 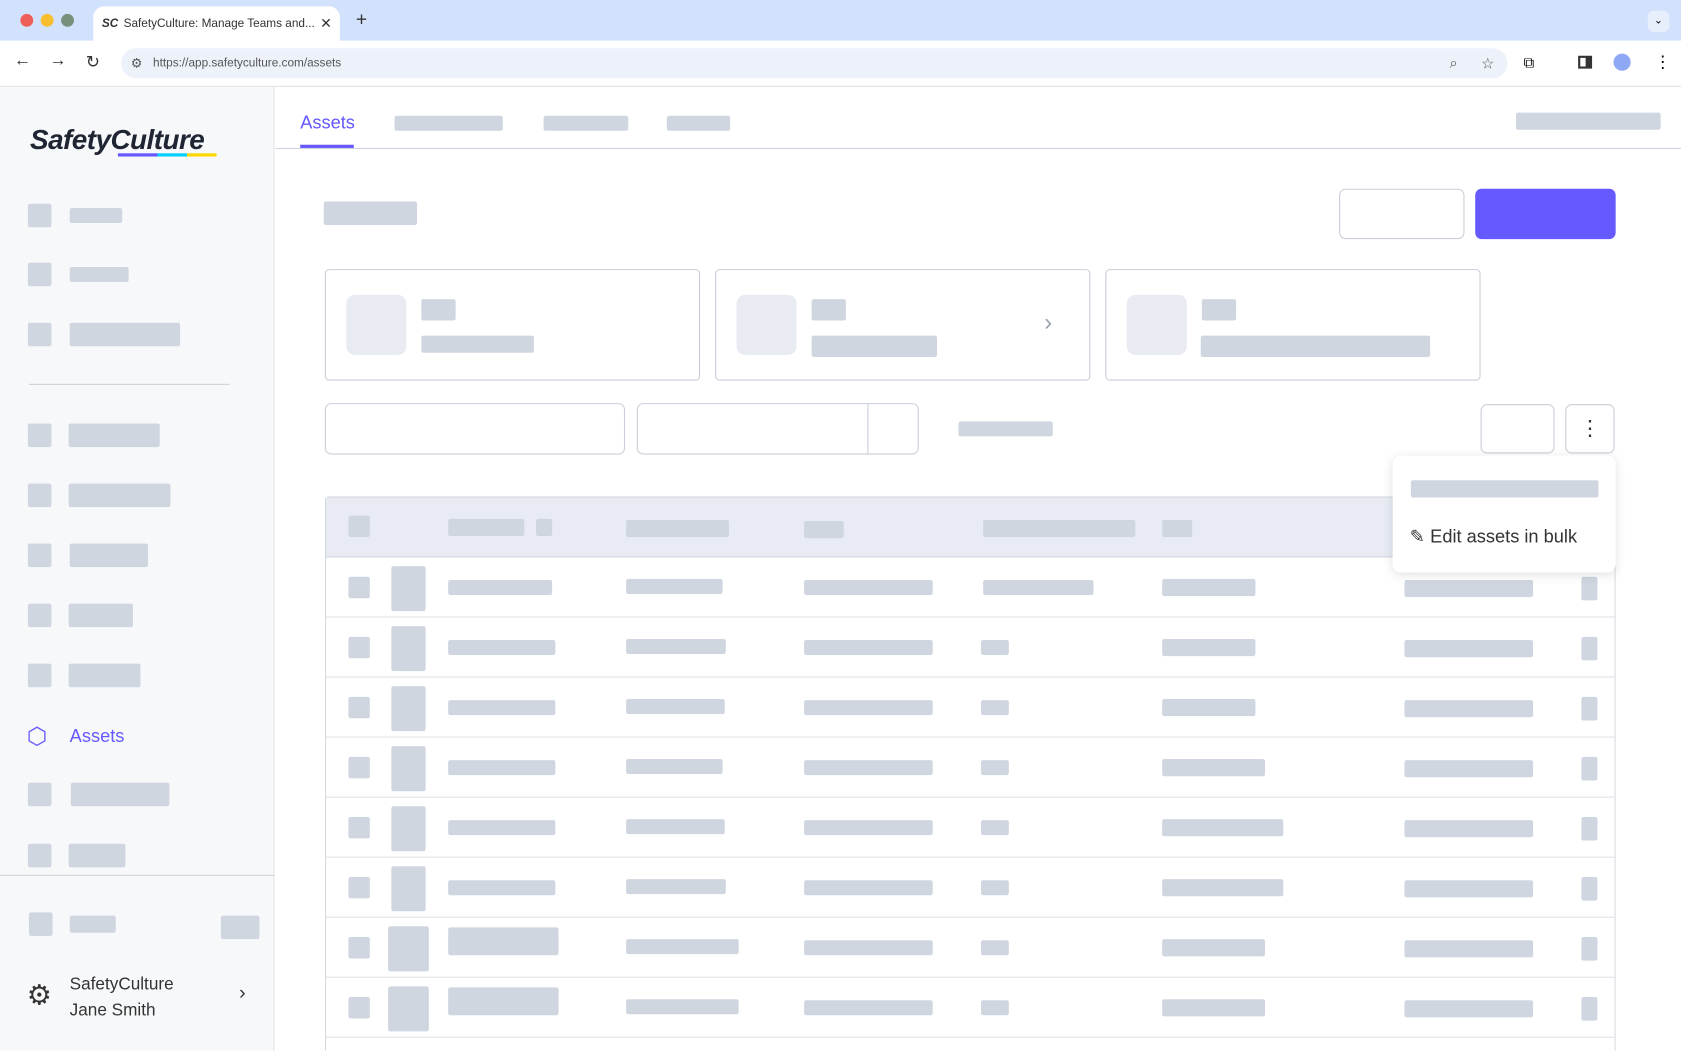 I want to click on extensions-icon: ⧉, so click(x=1529, y=62).